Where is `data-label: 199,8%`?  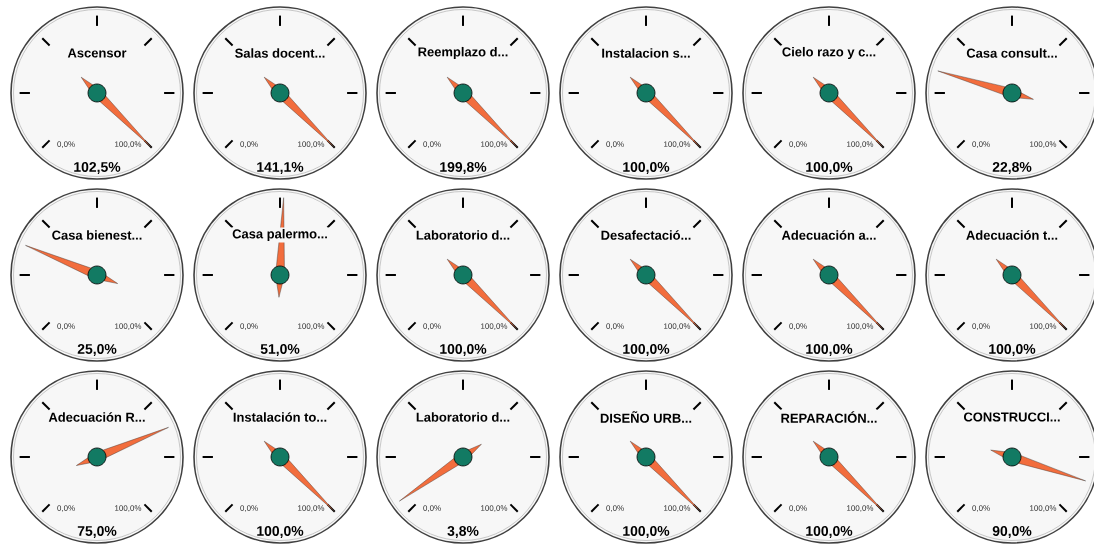
data-label: 199,8% is located at coordinates (463, 168).